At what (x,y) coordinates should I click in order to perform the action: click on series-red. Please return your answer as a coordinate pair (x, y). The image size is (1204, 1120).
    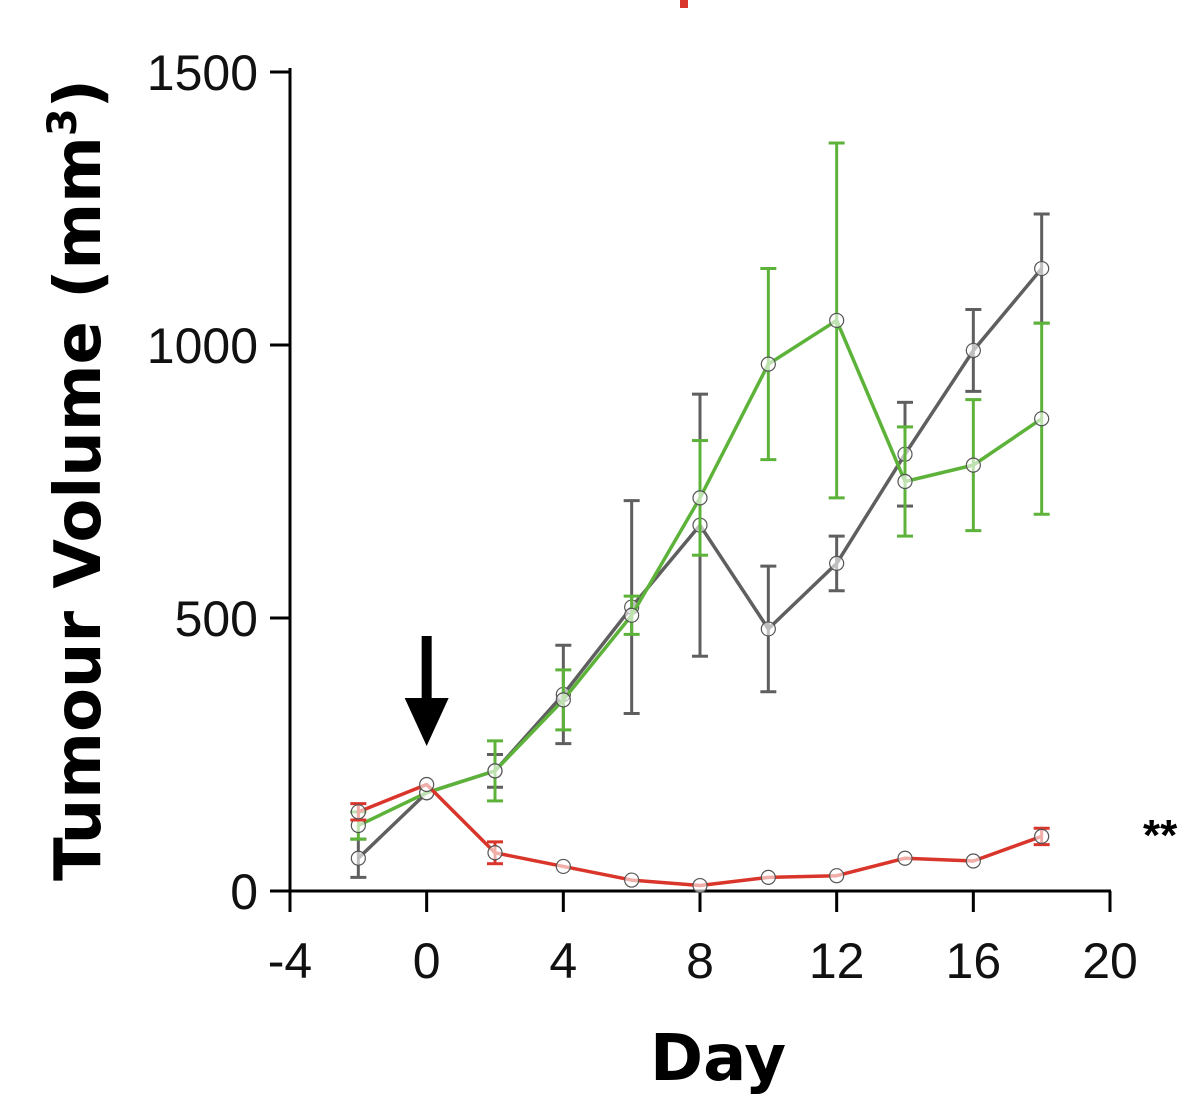
    Looking at the image, I should click on (700, 835).